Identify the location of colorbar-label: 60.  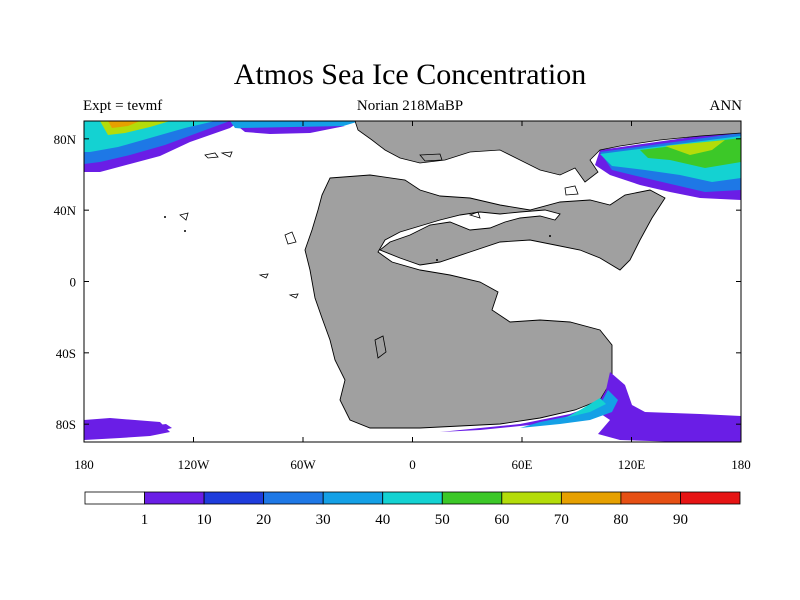
(501, 520).